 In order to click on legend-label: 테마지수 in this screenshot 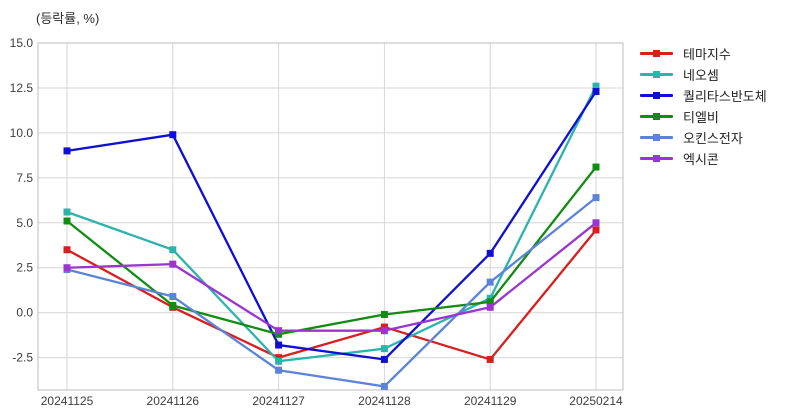, I will do `click(707, 54)`.